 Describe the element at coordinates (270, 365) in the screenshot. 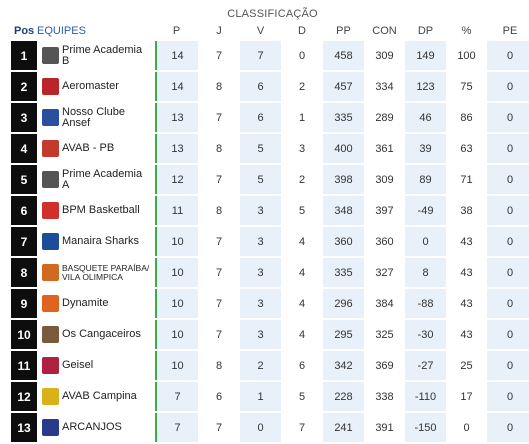

I see `table-row: 11 Geisel 10 8 2 6 342 369 -27 25 0` at that location.